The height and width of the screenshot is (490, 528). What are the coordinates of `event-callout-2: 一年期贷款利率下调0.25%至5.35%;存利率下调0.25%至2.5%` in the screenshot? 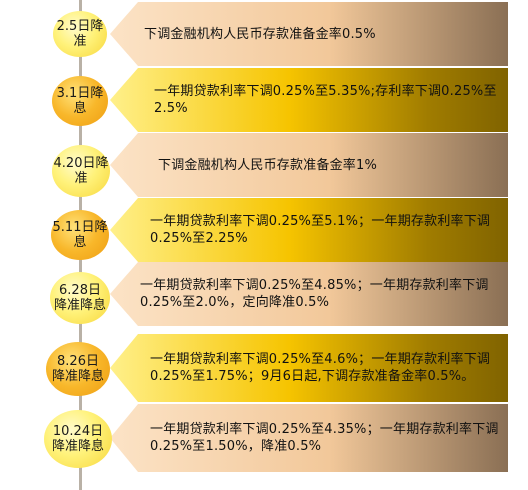 It's located at (309, 100).